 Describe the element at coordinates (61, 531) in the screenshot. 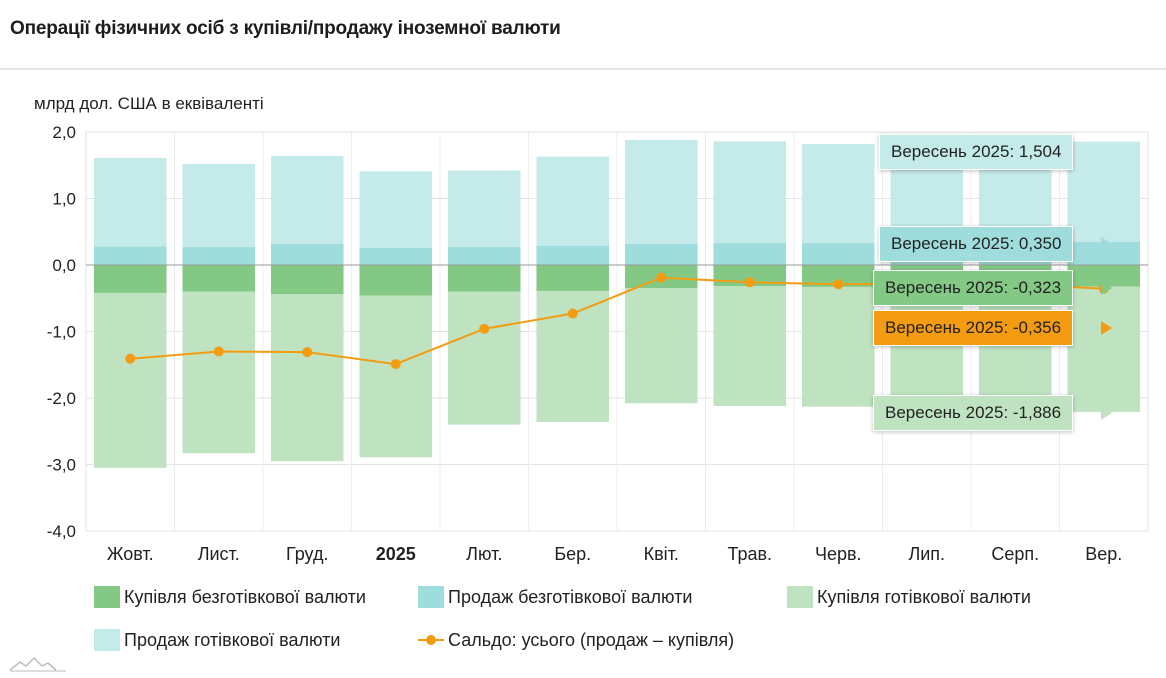

I see `y-tick-label: -4,0` at that location.